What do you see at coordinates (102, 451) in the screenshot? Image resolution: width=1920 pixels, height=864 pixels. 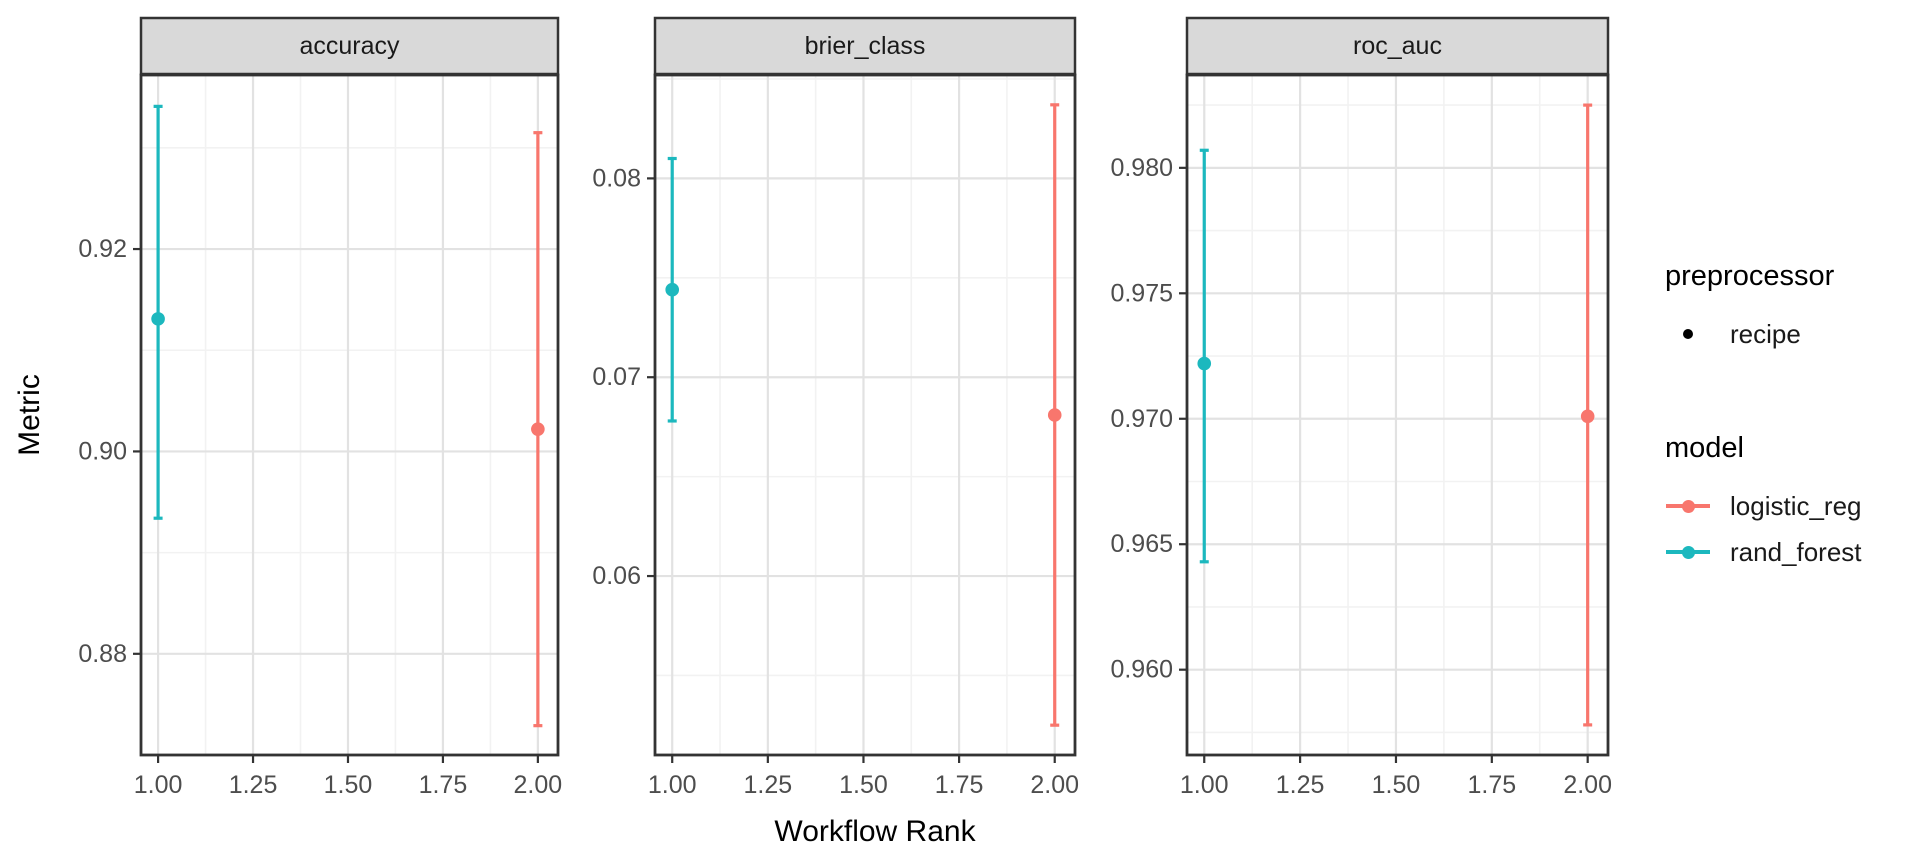 I see `y-tick-label: 0.90` at bounding box center [102, 451].